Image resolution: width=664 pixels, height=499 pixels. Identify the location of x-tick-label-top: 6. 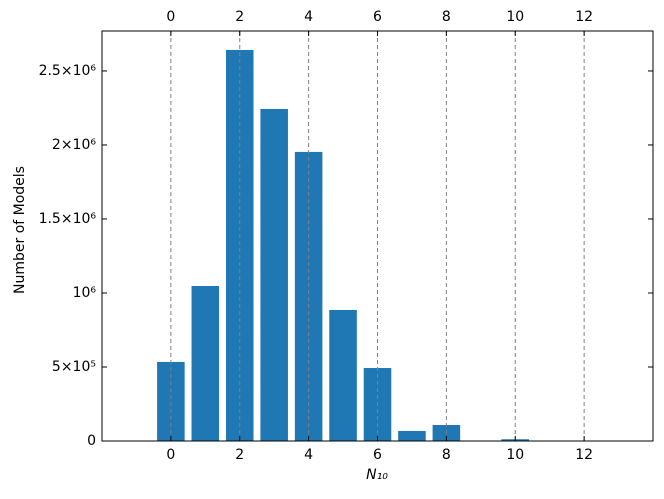
(377, 17).